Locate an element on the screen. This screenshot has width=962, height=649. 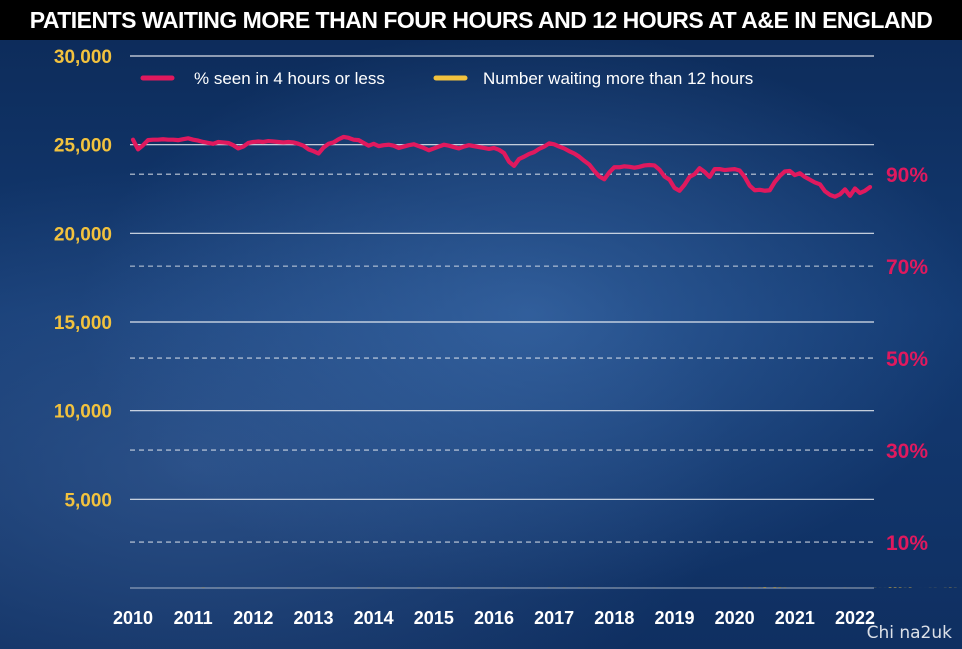
x-tick-label: 2018 is located at coordinates (614, 618).